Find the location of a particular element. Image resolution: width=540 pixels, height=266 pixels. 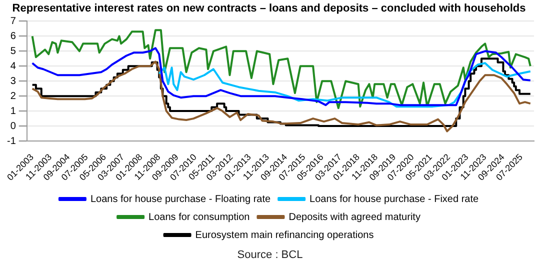

source-note: Source : BCL is located at coordinates (270, 255).